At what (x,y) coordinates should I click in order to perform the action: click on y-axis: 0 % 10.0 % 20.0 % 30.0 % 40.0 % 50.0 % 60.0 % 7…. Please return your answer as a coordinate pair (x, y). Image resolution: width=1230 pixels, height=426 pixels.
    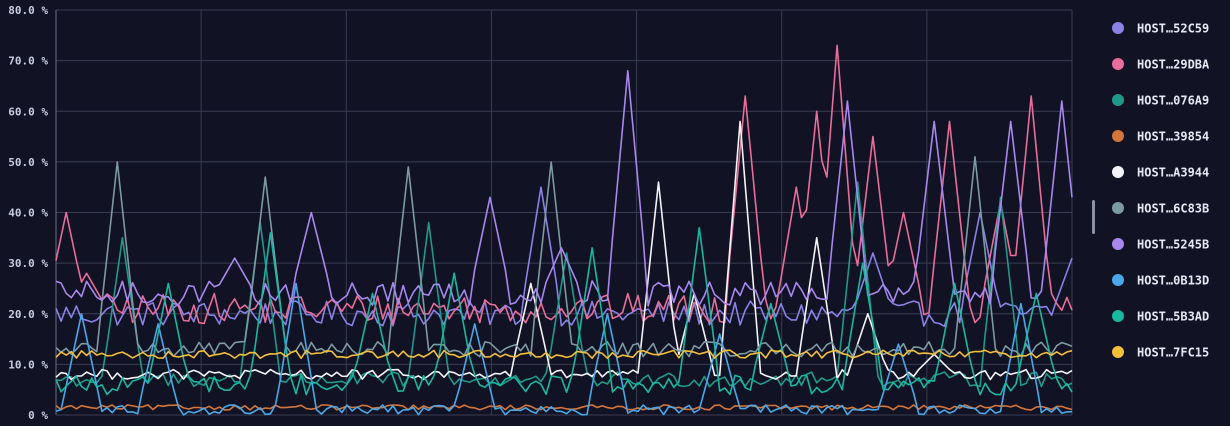
    Looking at the image, I should click on (28, 213).